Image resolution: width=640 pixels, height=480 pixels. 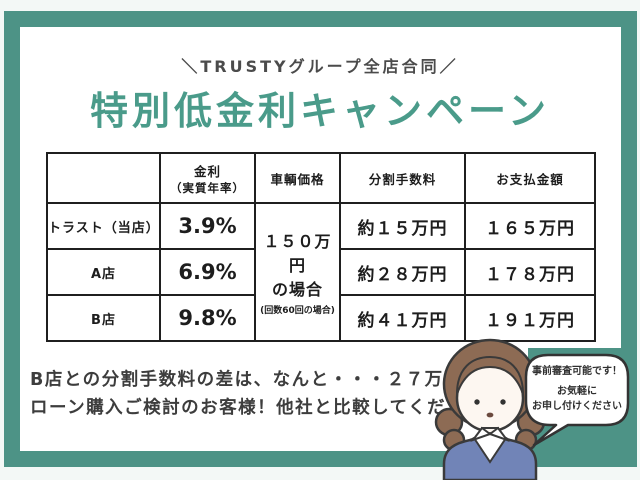 I want to click on speech-bubble-text: 事前審査可能です！ お気軽に お申し付けください, so click(x=577, y=389).